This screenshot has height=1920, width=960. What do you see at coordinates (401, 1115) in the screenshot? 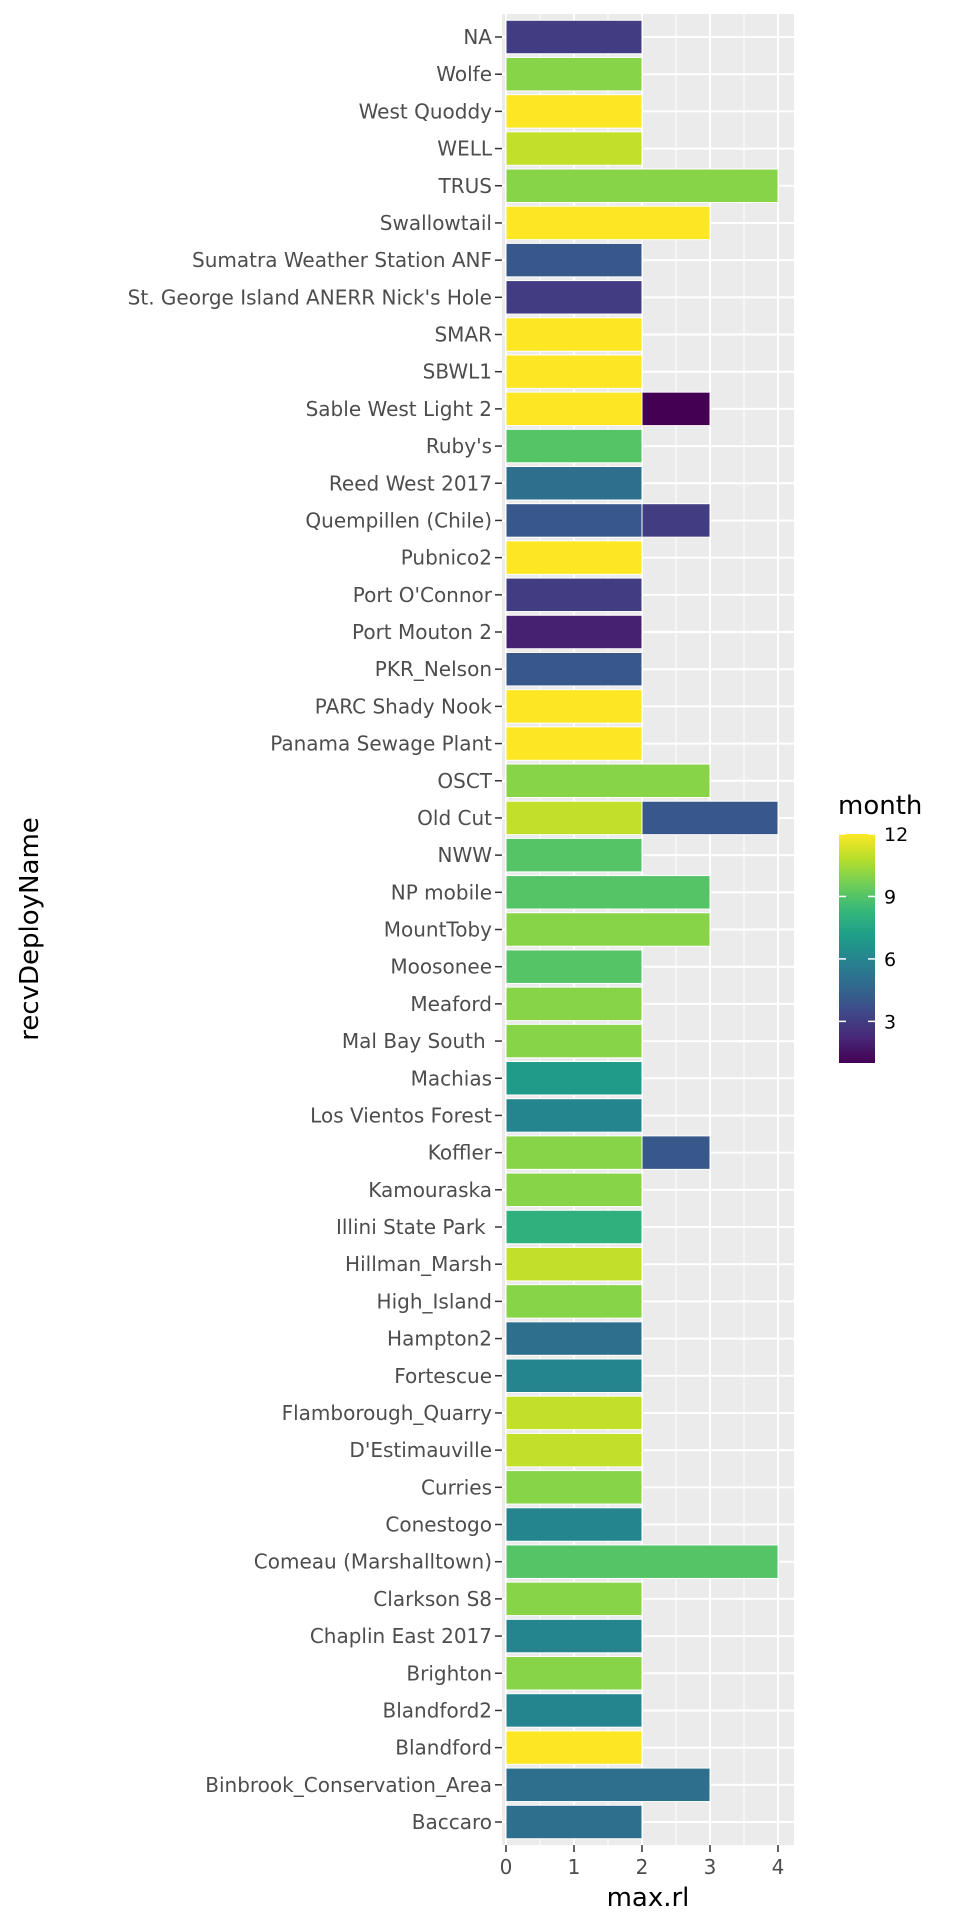
I see `y-tick-label: Los Vientos Forest` at bounding box center [401, 1115].